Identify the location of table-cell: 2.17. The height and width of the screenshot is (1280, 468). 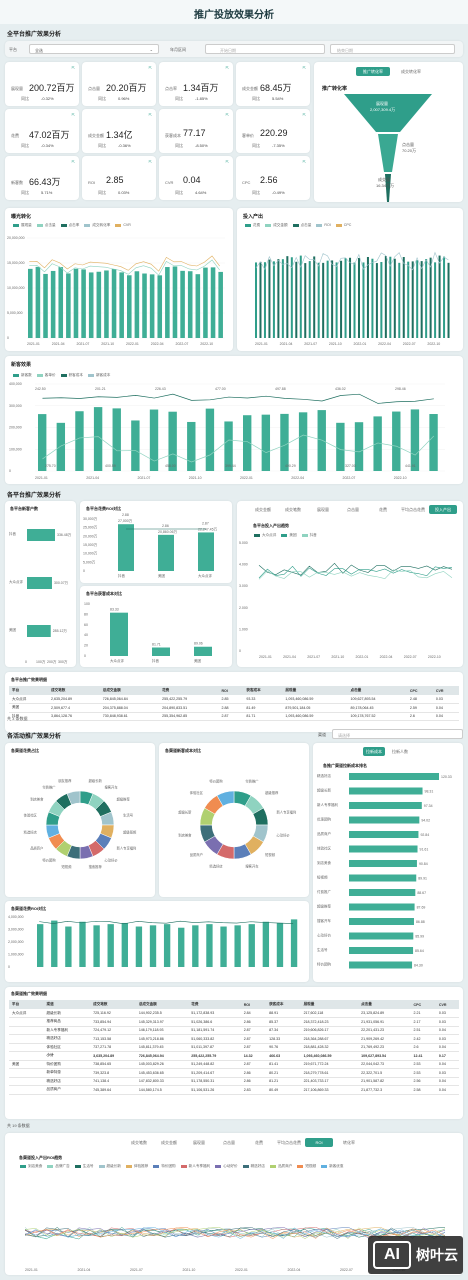
(423, 1022).